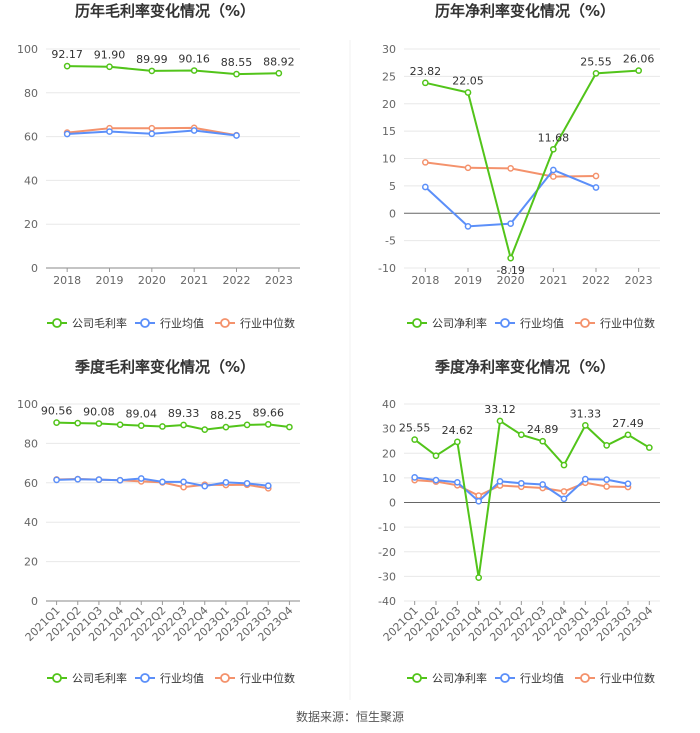  Describe the element at coordinates (279, 280) in the screenshot. I see `x-tick-label: 2023` at that location.